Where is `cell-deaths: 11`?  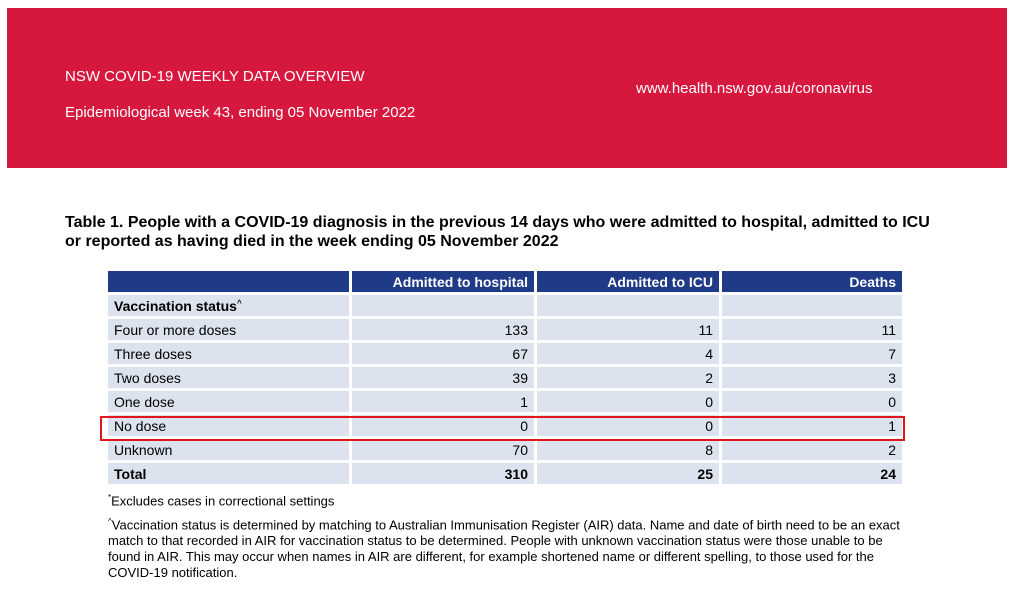
cell-deaths: 11 is located at coordinates (812, 329).